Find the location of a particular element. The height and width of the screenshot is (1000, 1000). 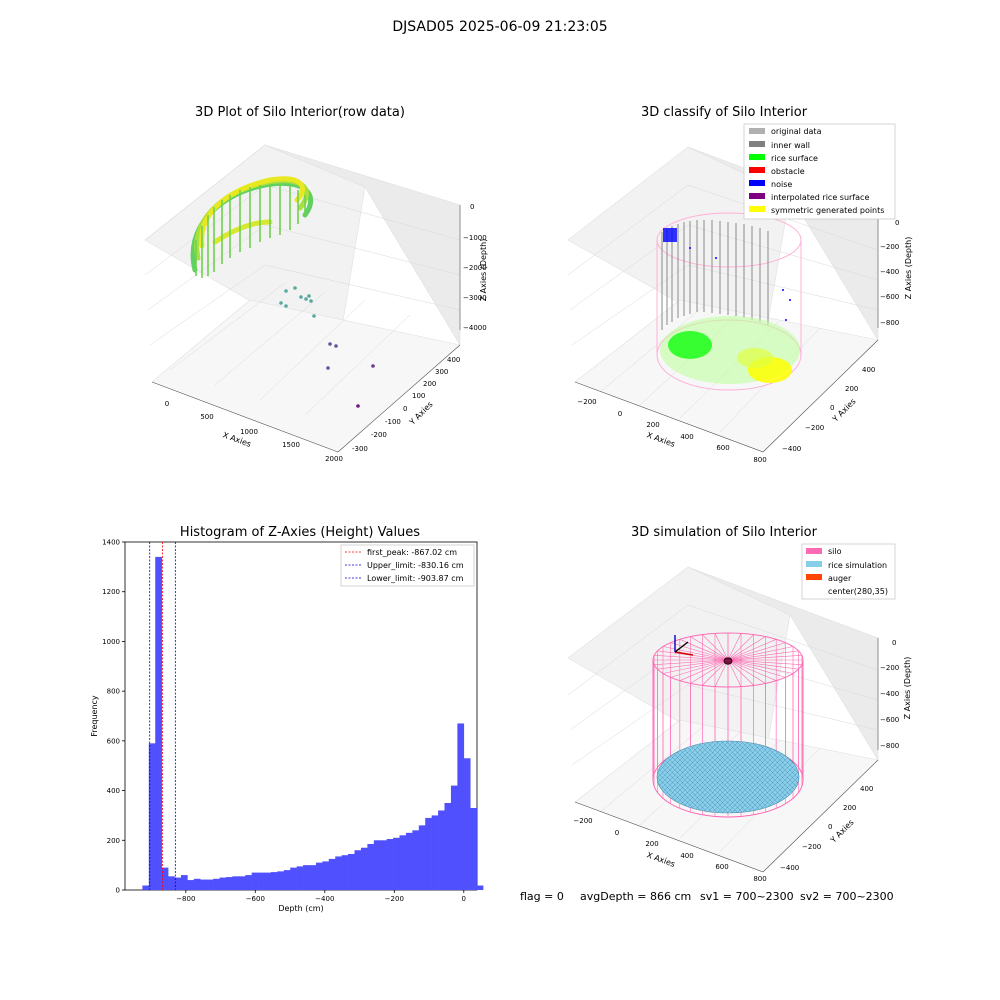

simulation-x-ticks: −200 0 200 400 600 800 is located at coordinates (669, 850).